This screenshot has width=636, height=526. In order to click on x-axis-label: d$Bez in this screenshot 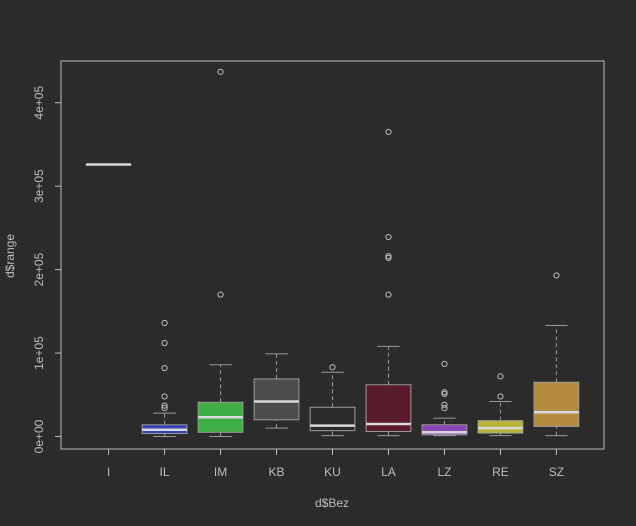, I will do `click(332, 503)`.